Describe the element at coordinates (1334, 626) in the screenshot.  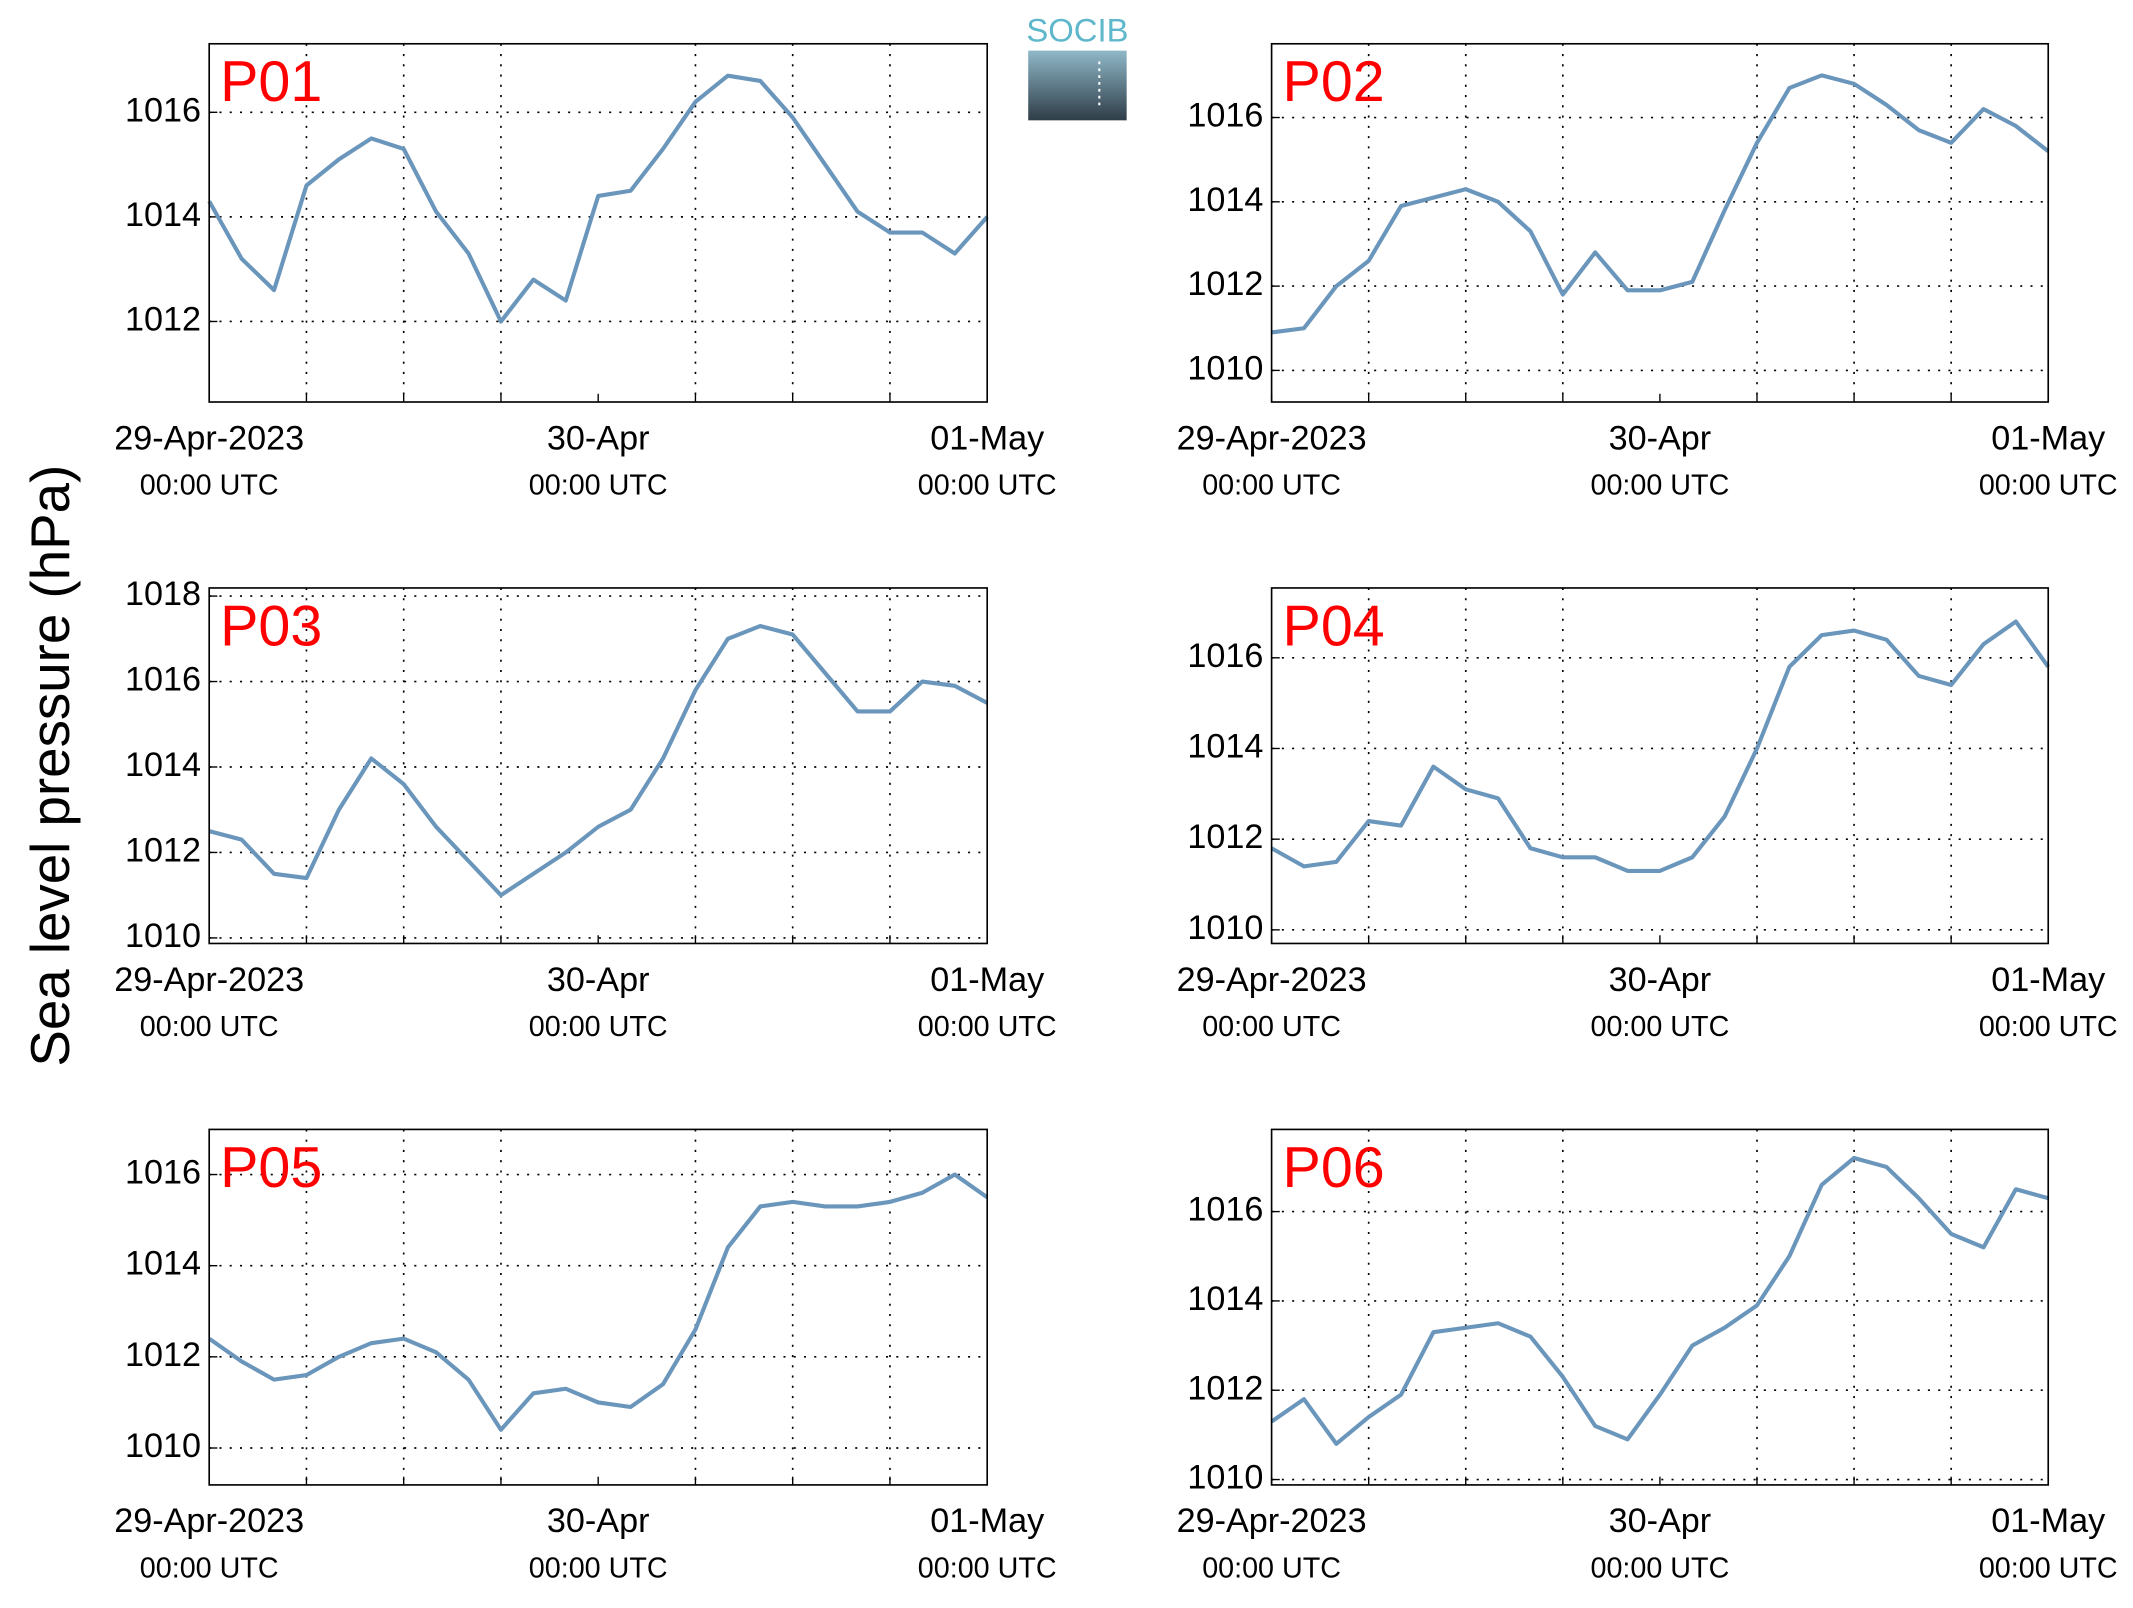
I see `subplot-title: P04` at that location.